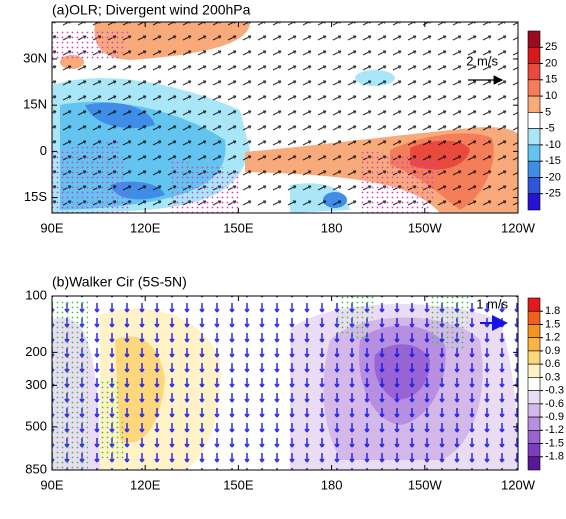 The image size is (566, 519). I want to click on colorbar-label: -0.6, so click(554, 404).